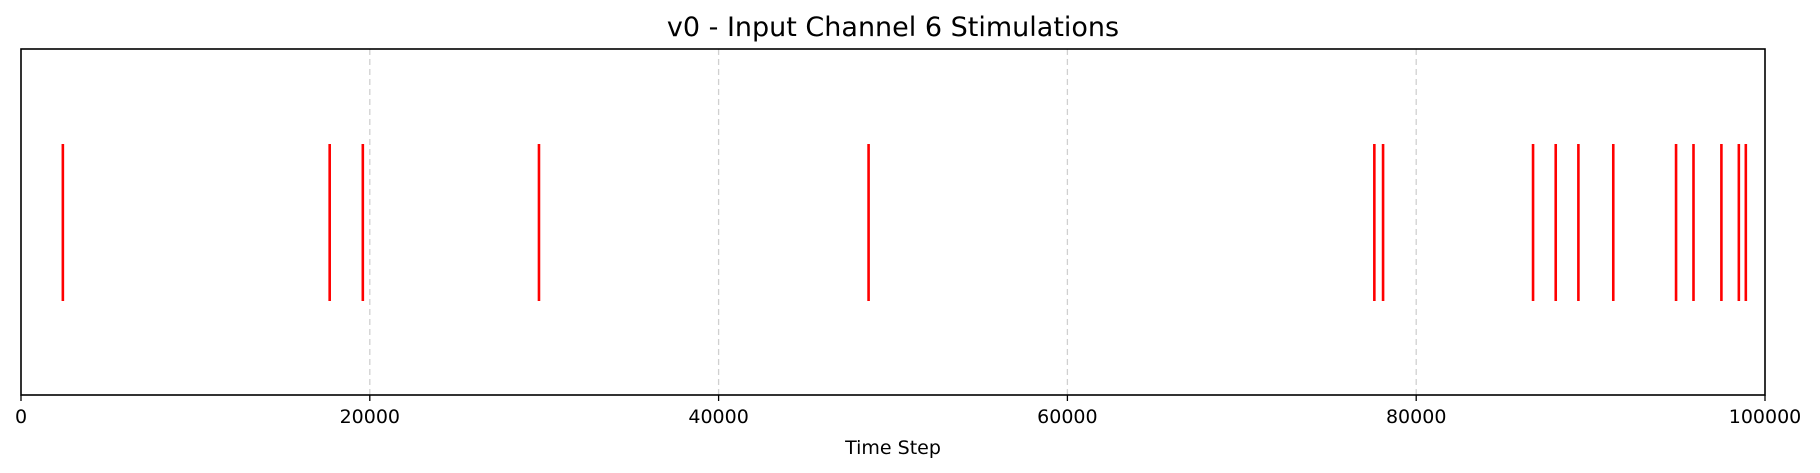 This screenshot has width=1820, height=473. What do you see at coordinates (1765, 417) in the screenshot?
I see `x-tick-label-100000: 100000` at bounding box center [1765, 417].